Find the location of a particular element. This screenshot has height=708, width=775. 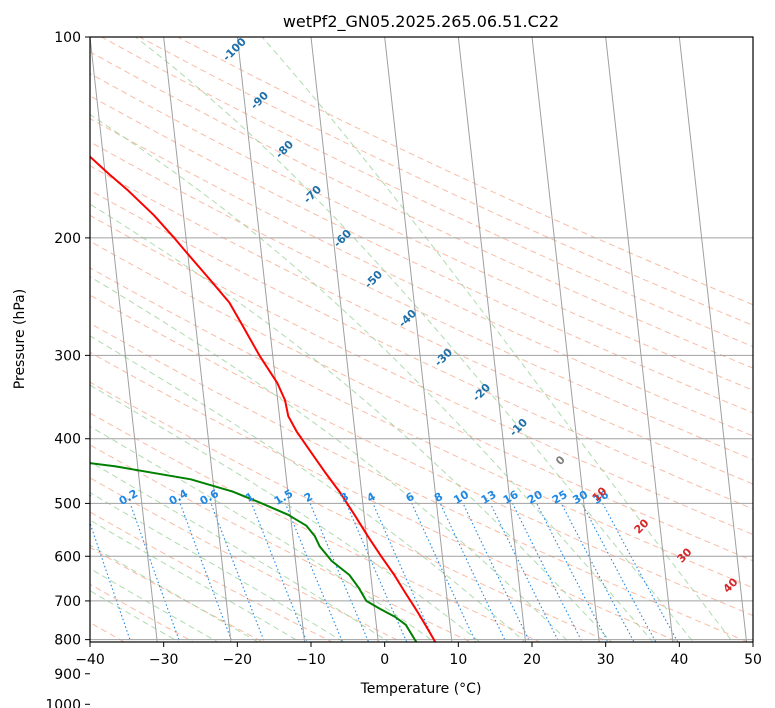

x-tick-label: −10 is located at coordinates (311, 660).